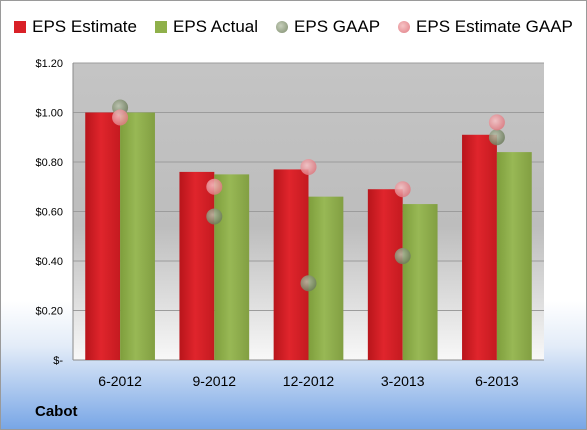 Image resolution: width=587 pixels, height=430 pixels. What do you see at coordinates (49, 163) in the screenshot?
I see `y-tick-label: $0.80` at bounding box center [49, 163].